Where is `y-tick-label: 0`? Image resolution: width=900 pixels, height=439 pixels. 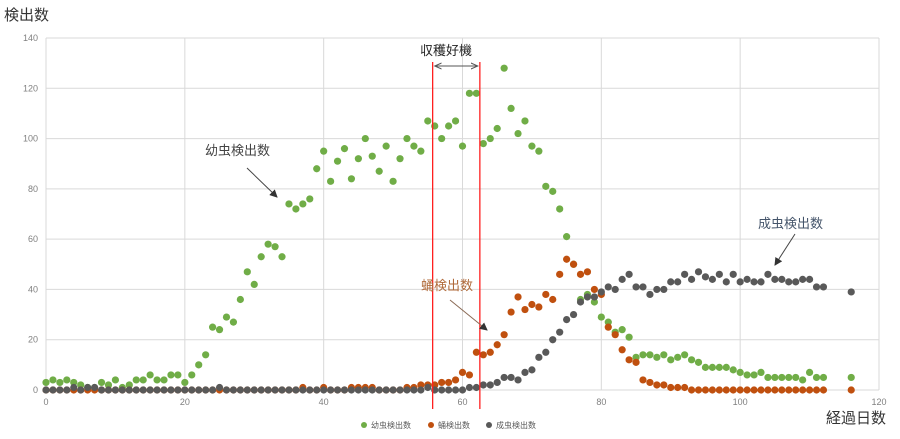 y-tick-label: 0 is located at coordinates (35, 390).